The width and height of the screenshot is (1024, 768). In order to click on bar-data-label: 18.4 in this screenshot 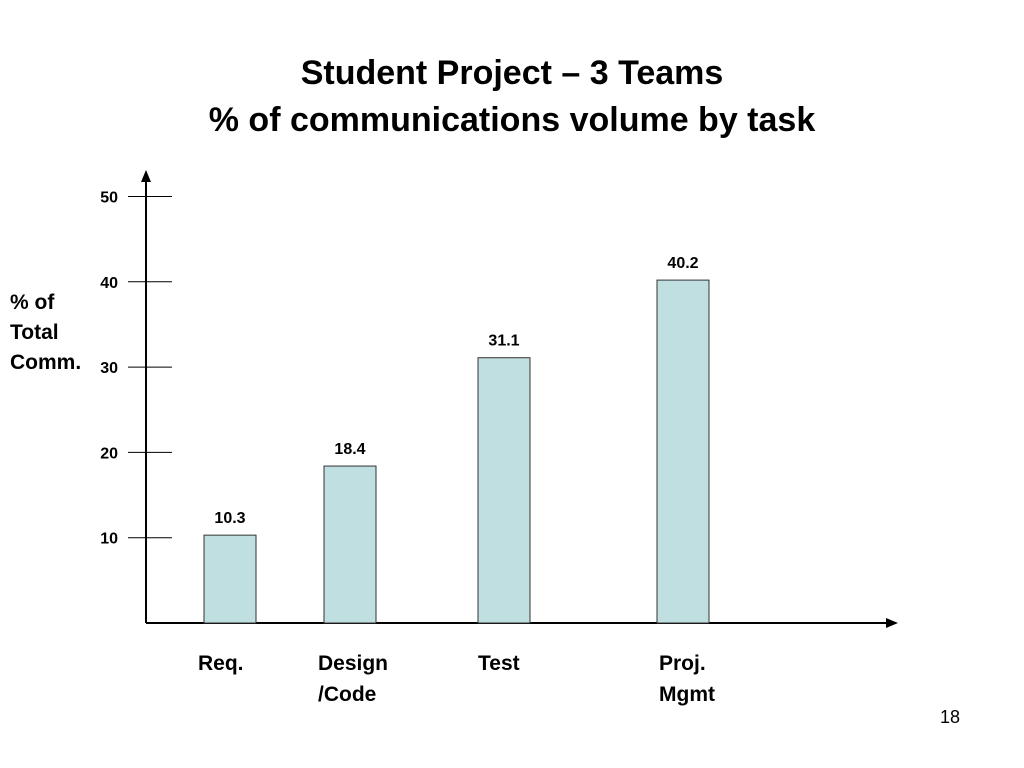, I will do `click(349, 449)`.